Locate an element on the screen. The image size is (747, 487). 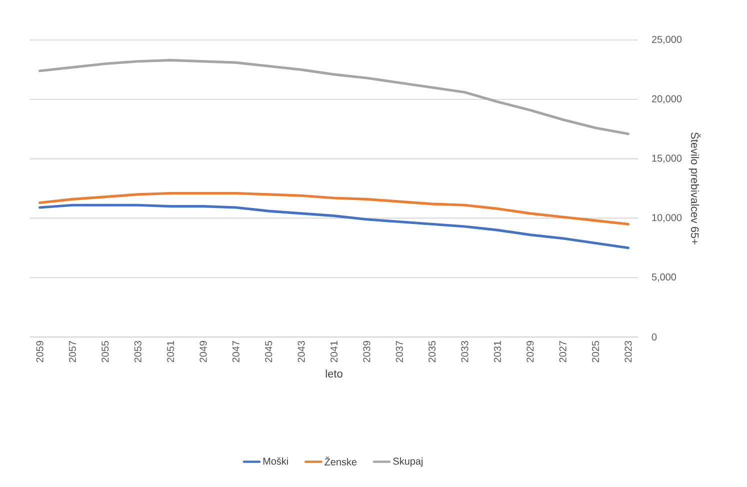
x-tick-label: 2043 is located at coordinates (301, 351).